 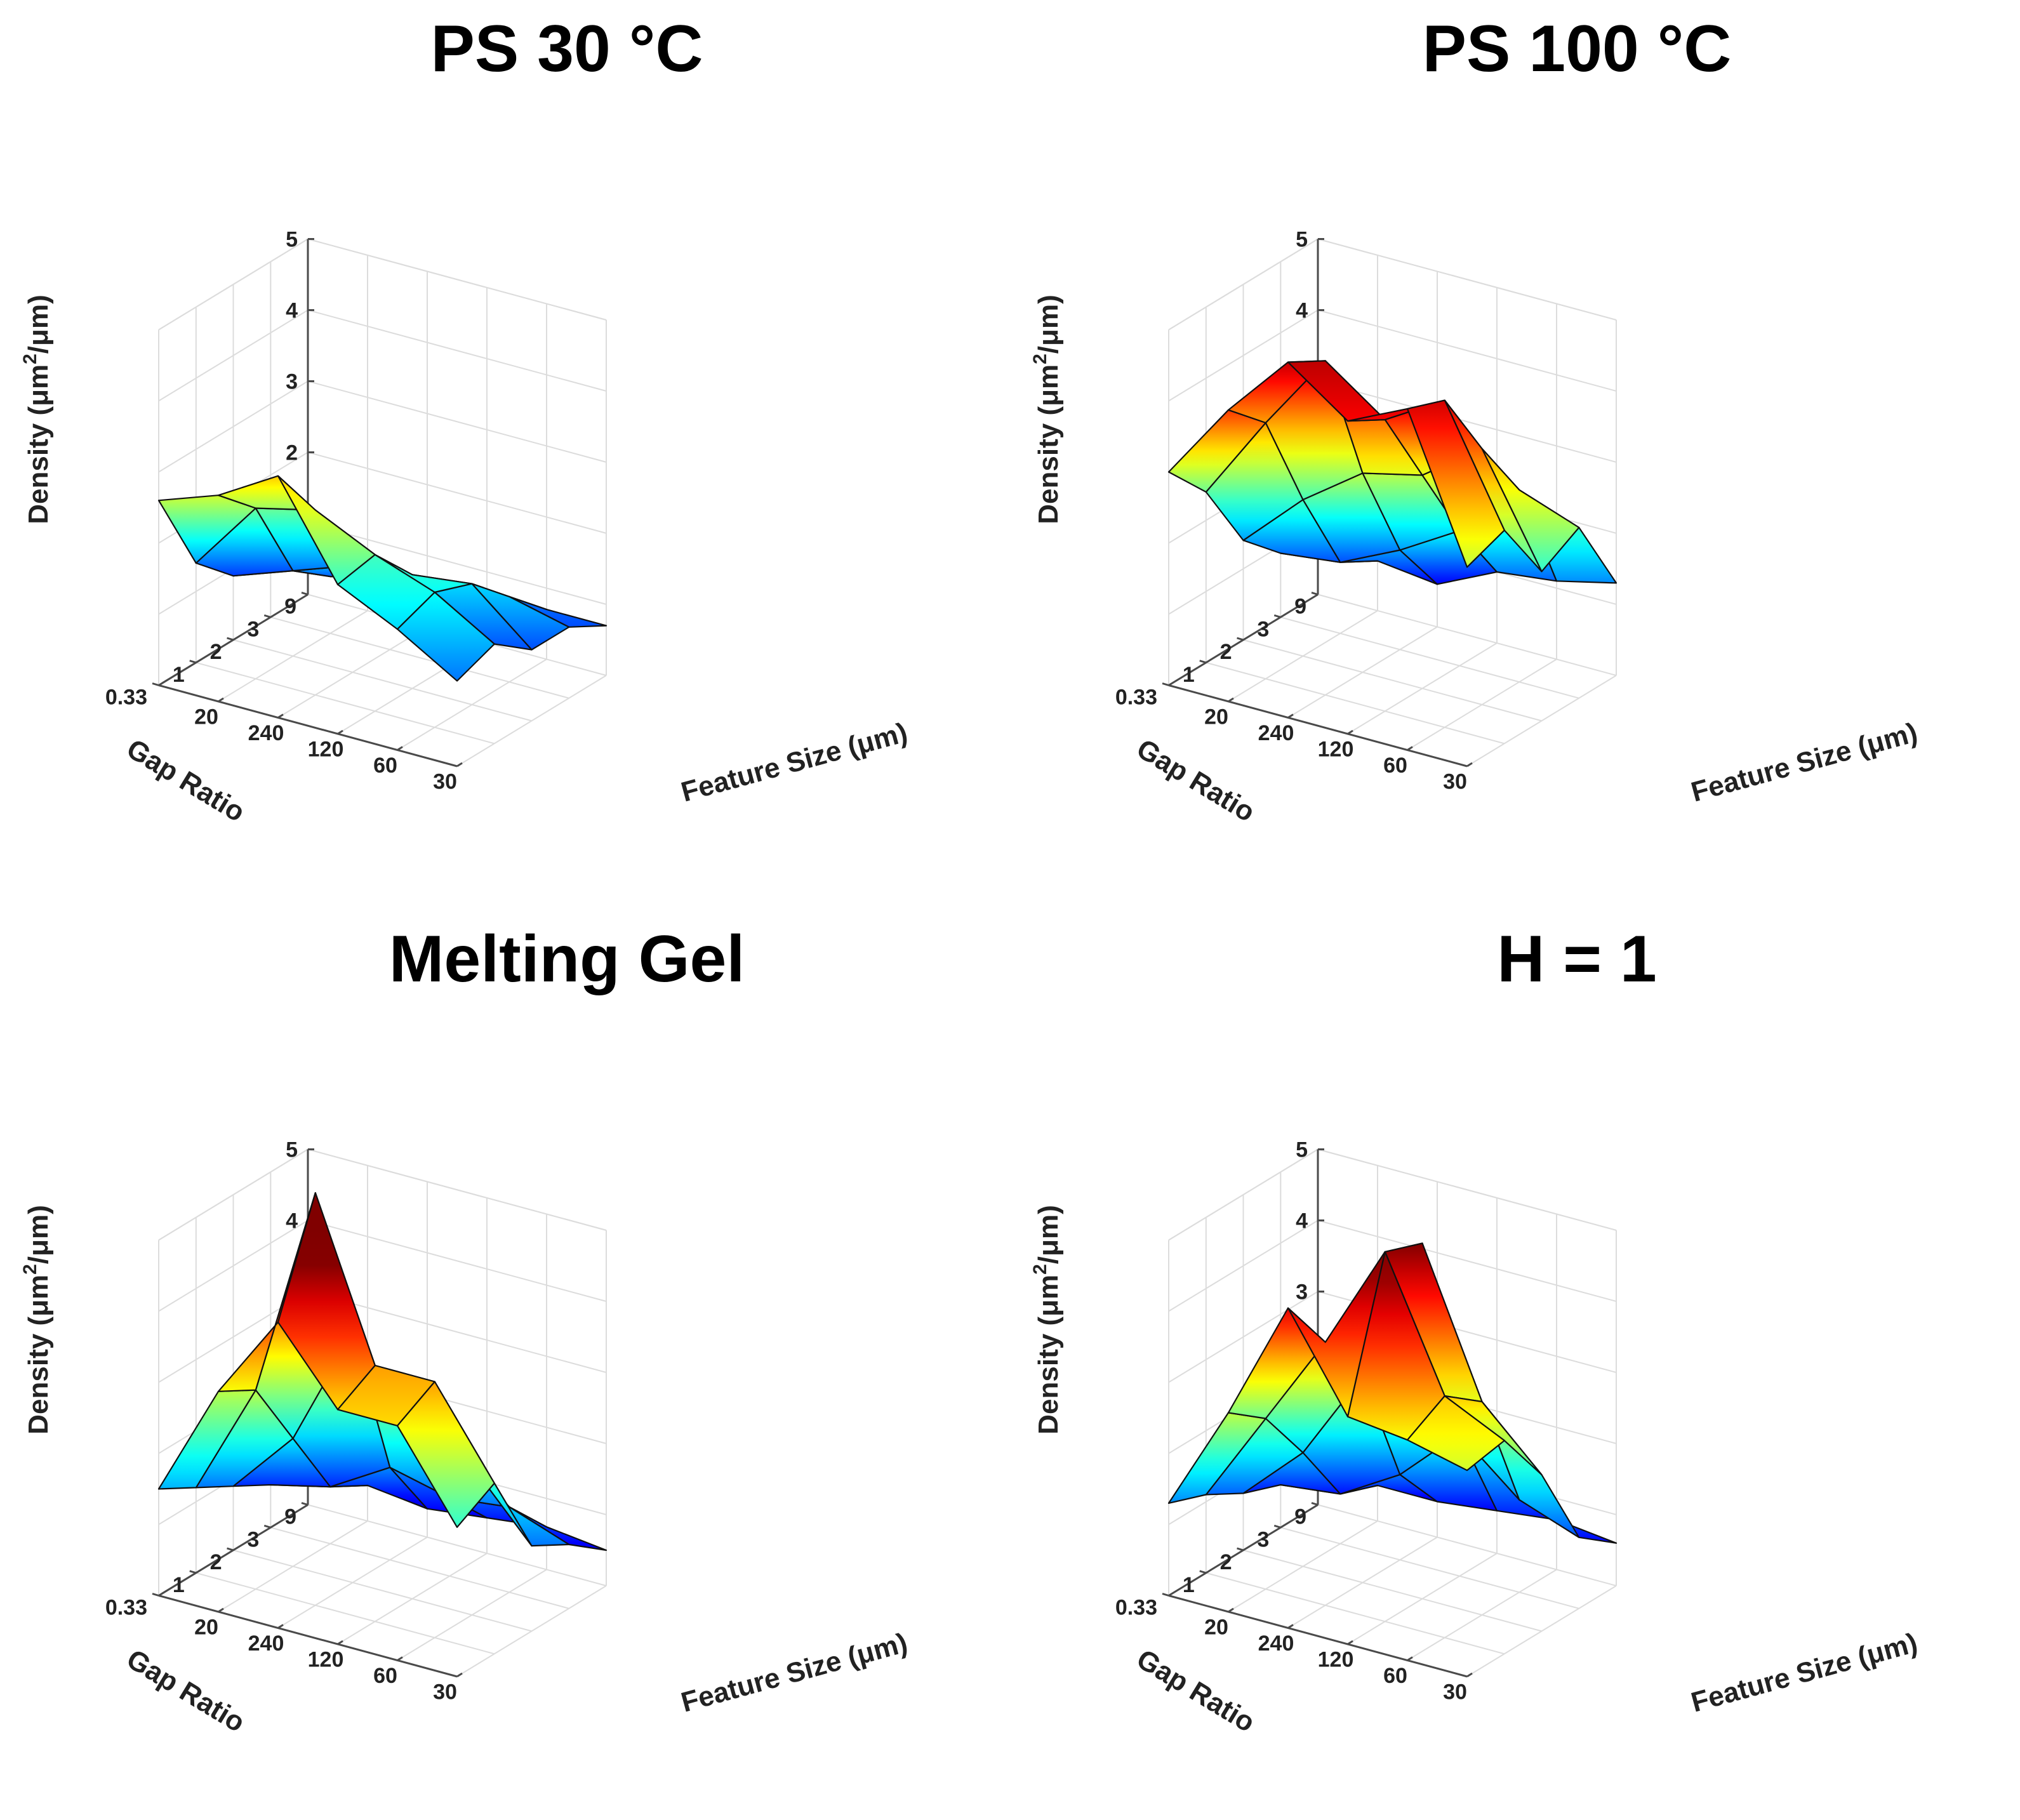 I want to click on chart-title: PS 100 °C, so click(x=1577, y=49).